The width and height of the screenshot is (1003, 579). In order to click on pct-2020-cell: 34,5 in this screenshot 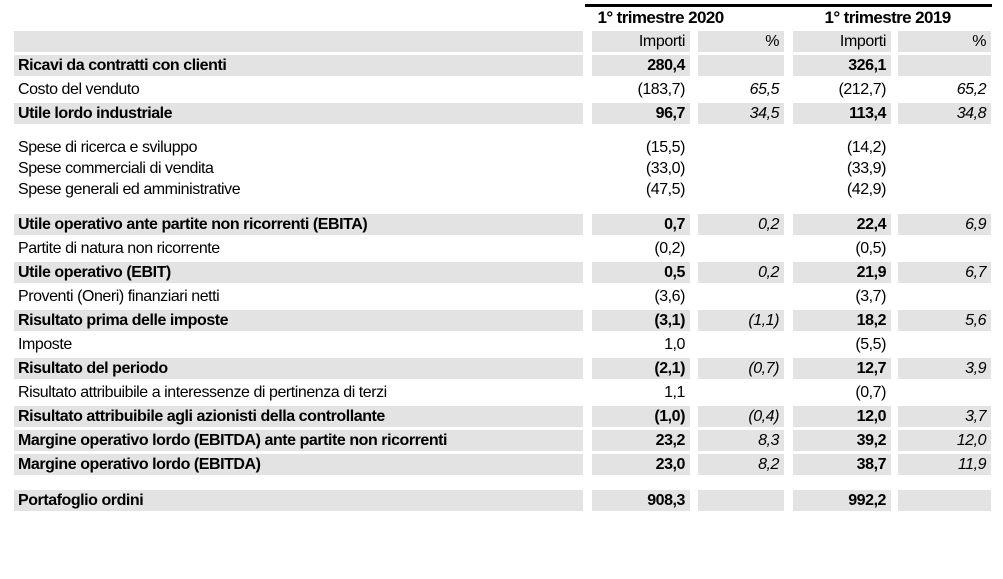, I will do `click(737, 115)`.